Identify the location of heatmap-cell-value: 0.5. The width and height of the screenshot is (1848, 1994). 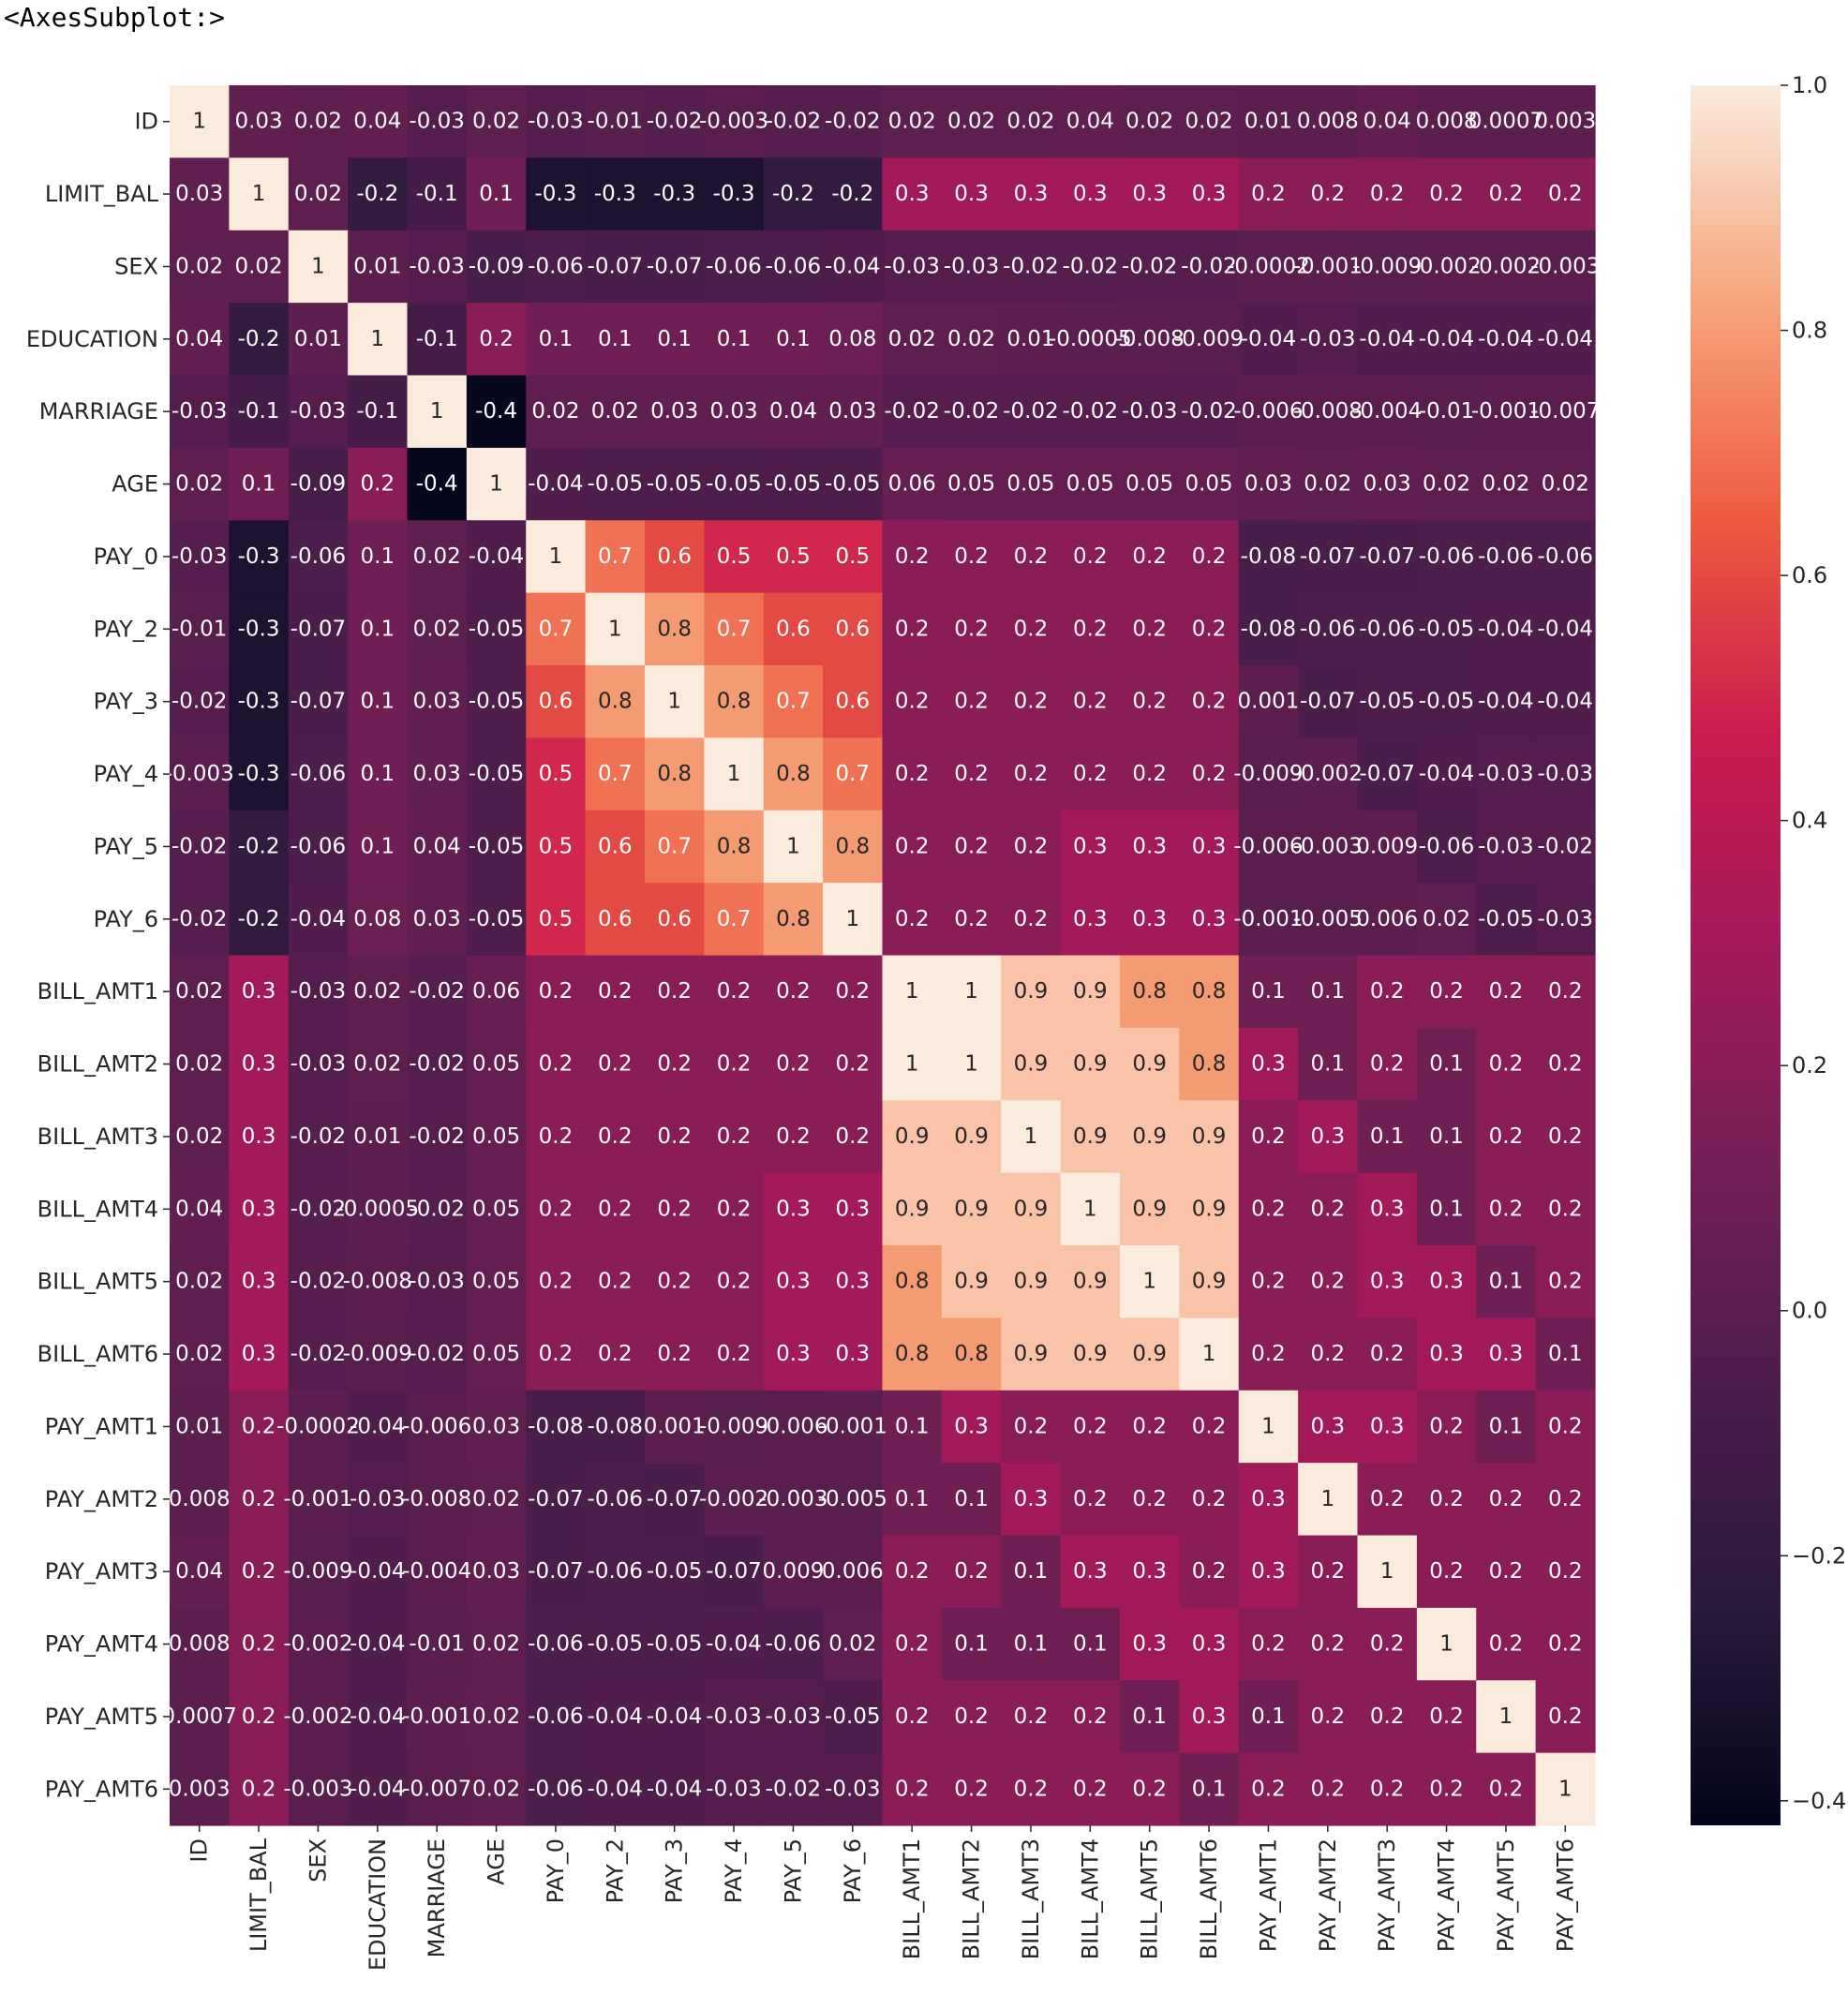
(734, 556).